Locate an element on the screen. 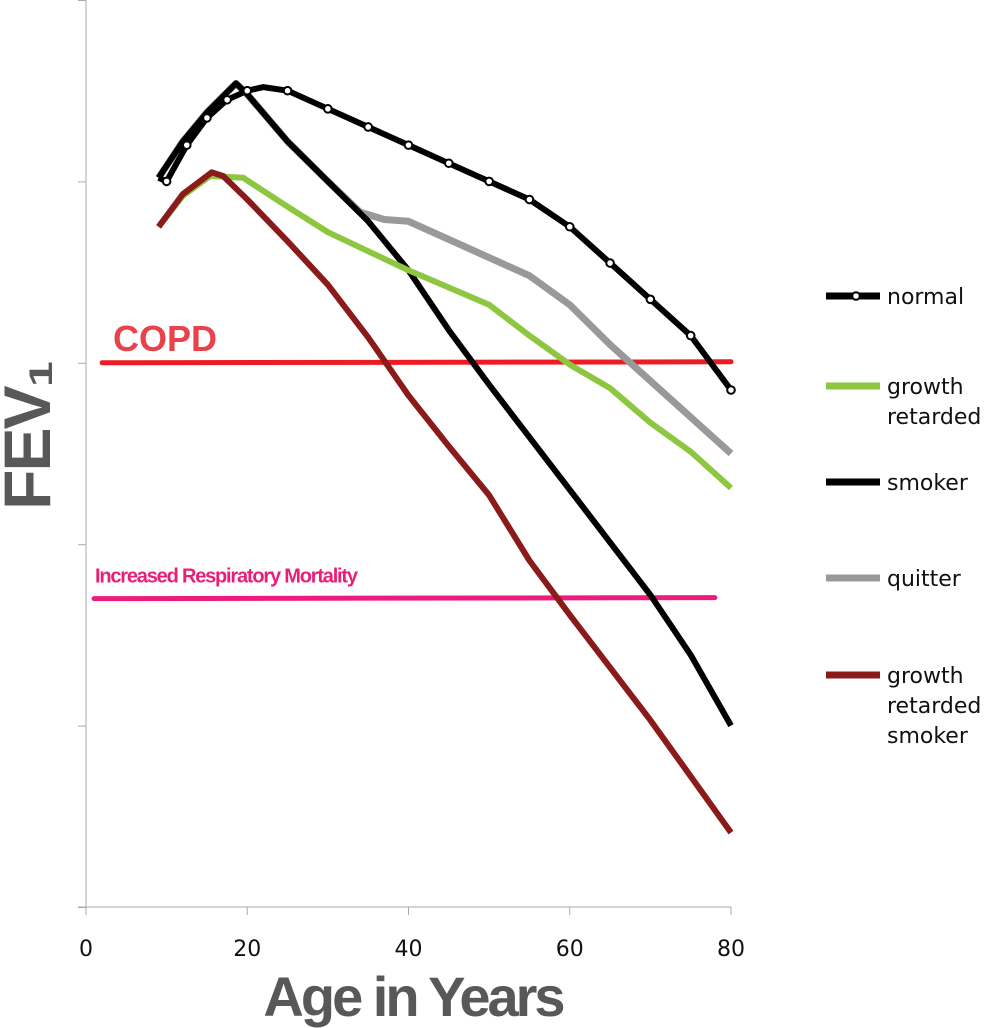 This screenshot has height=1028, width=992. x-tick-label: 20 is located at coordinates (247, 949).